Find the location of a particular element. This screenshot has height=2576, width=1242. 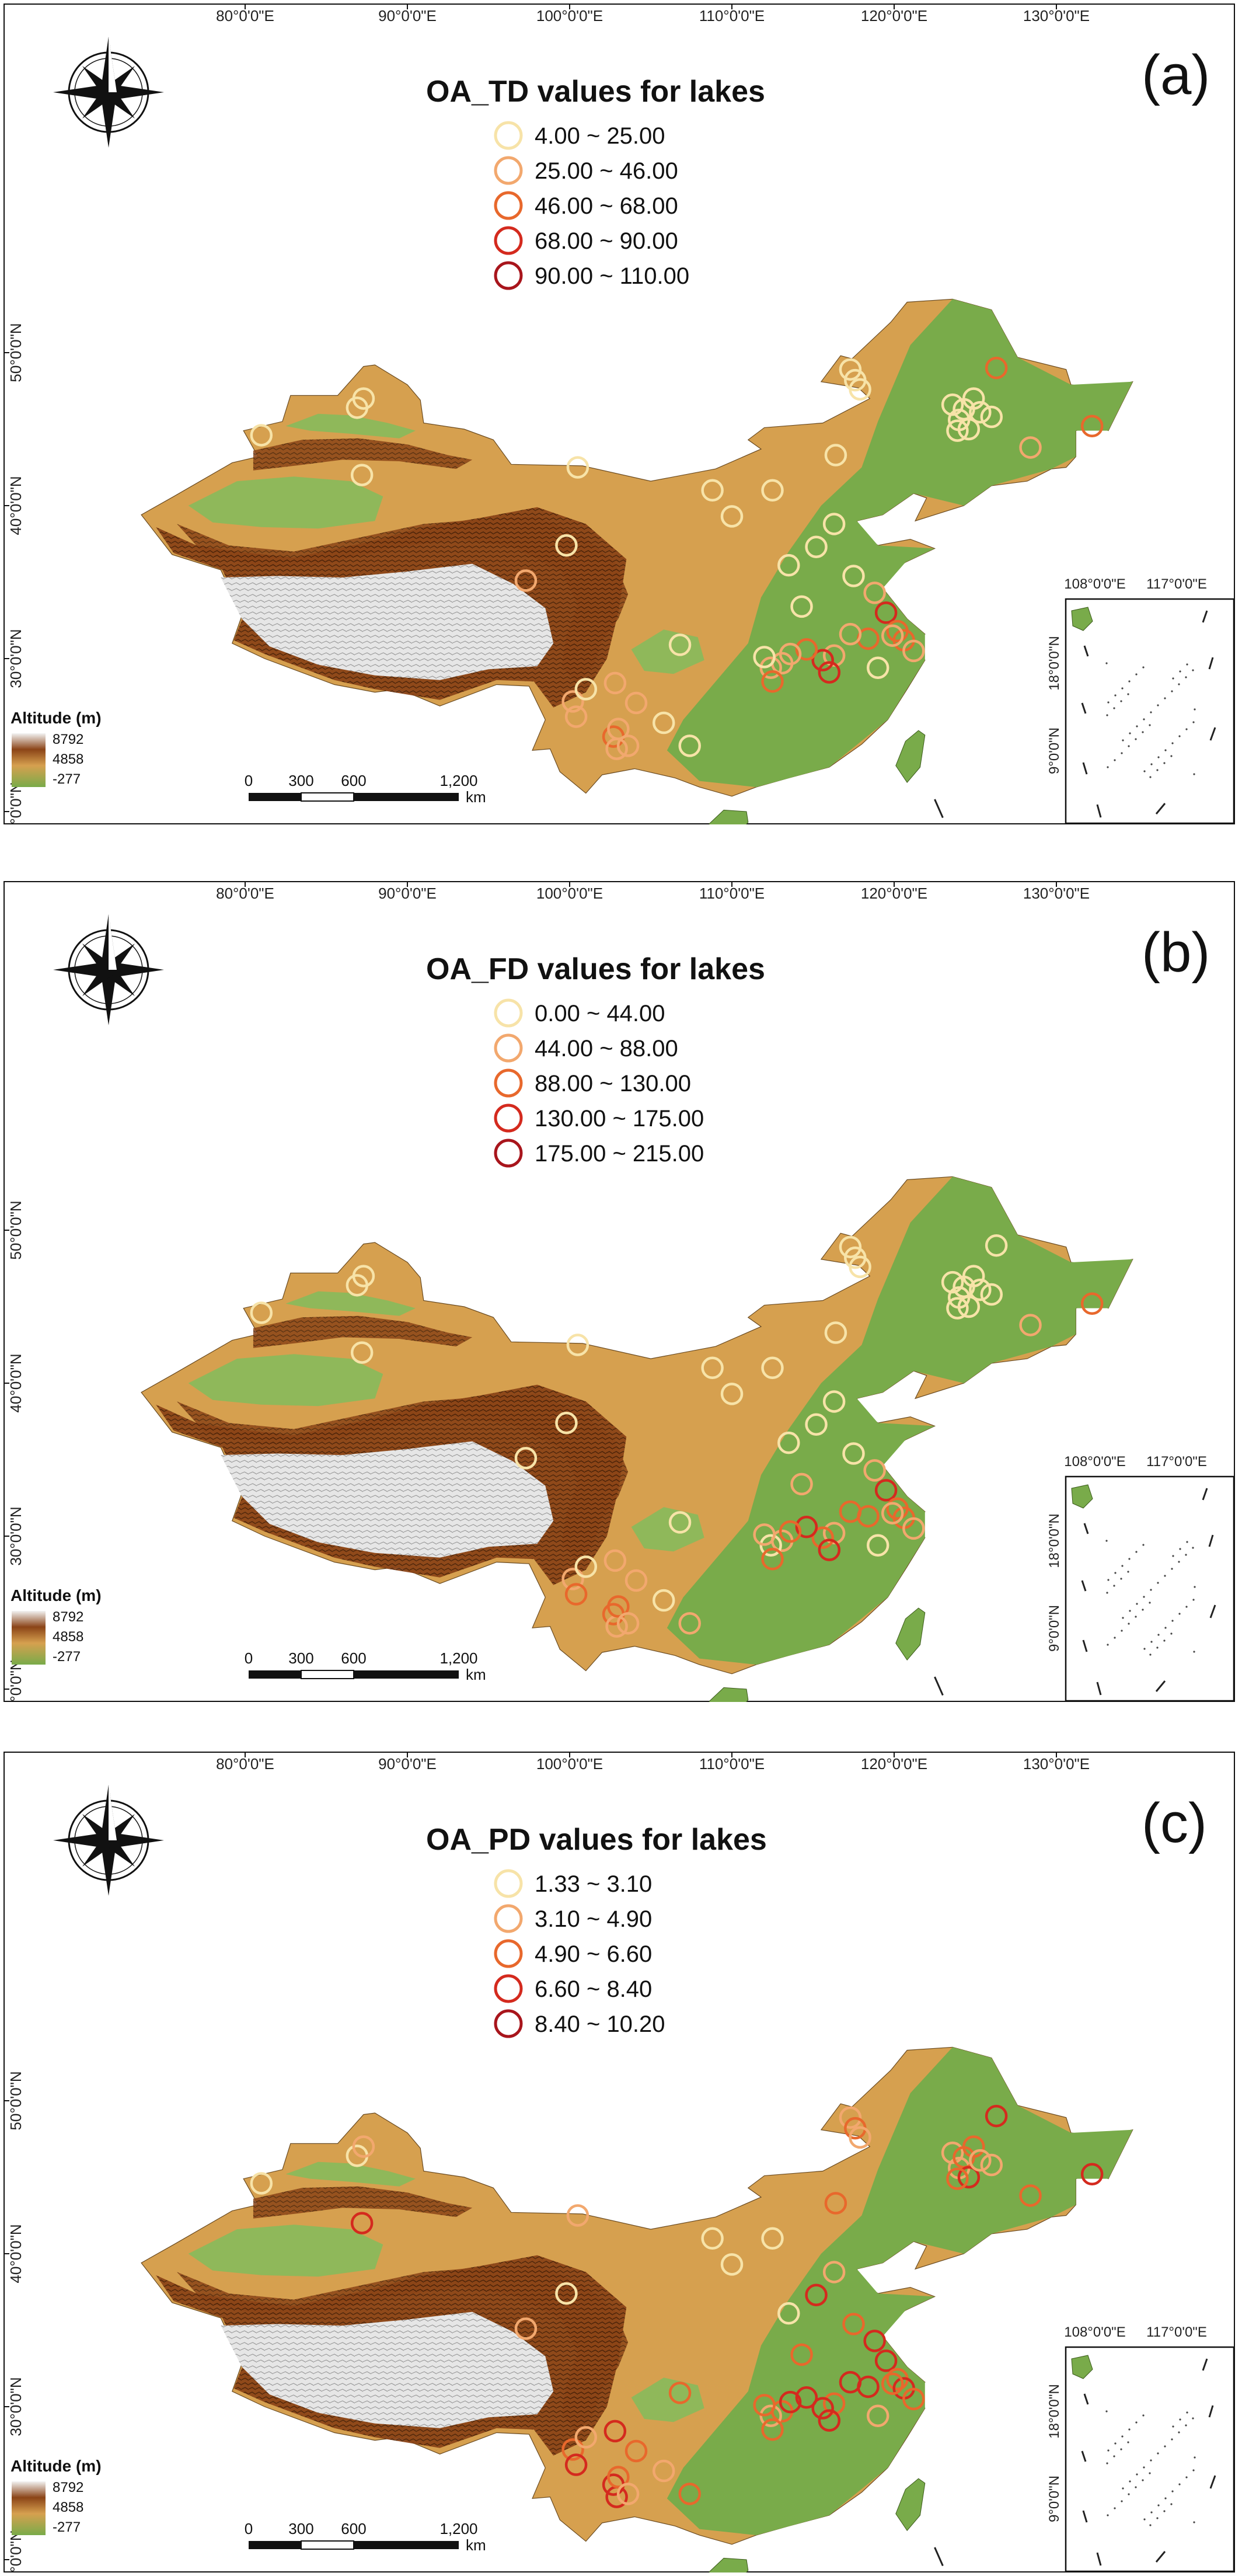

legend-class-label: 3.10 ~ 4.90 is located at coordinates (593, 1919).